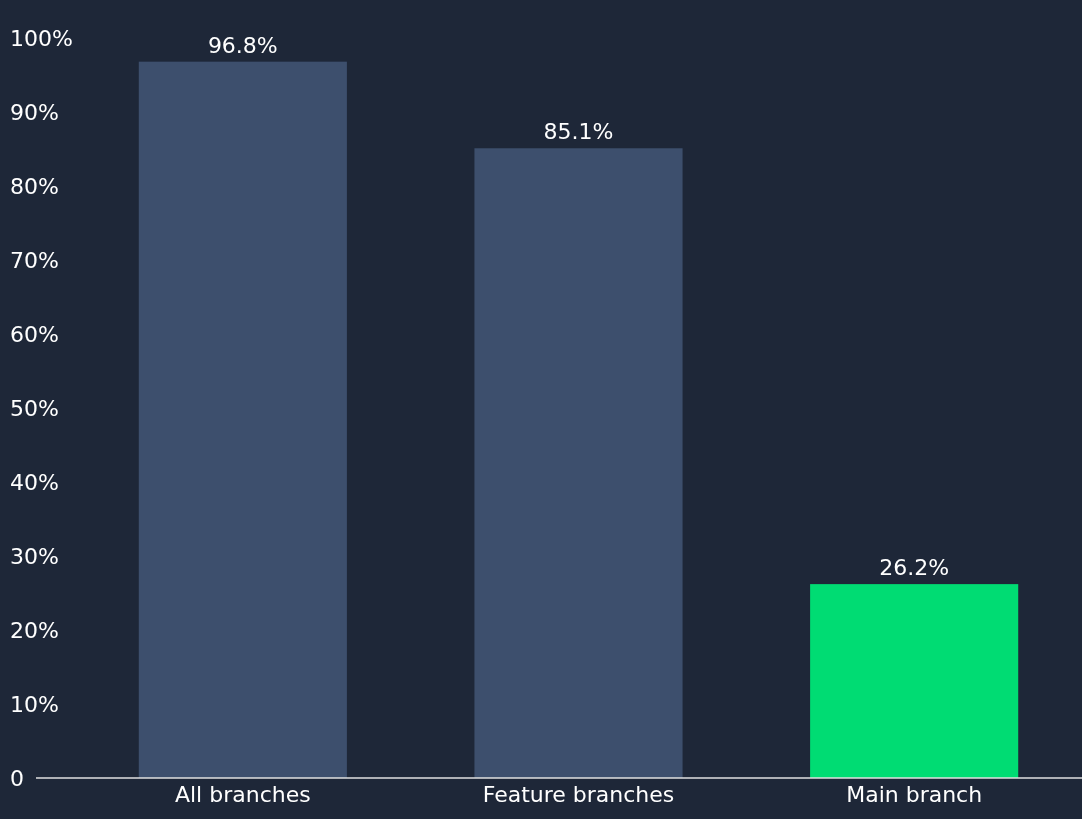 This screenshot has width=1082, height=819. I want to click on y-tick-label: 10%, so click(34, 704).